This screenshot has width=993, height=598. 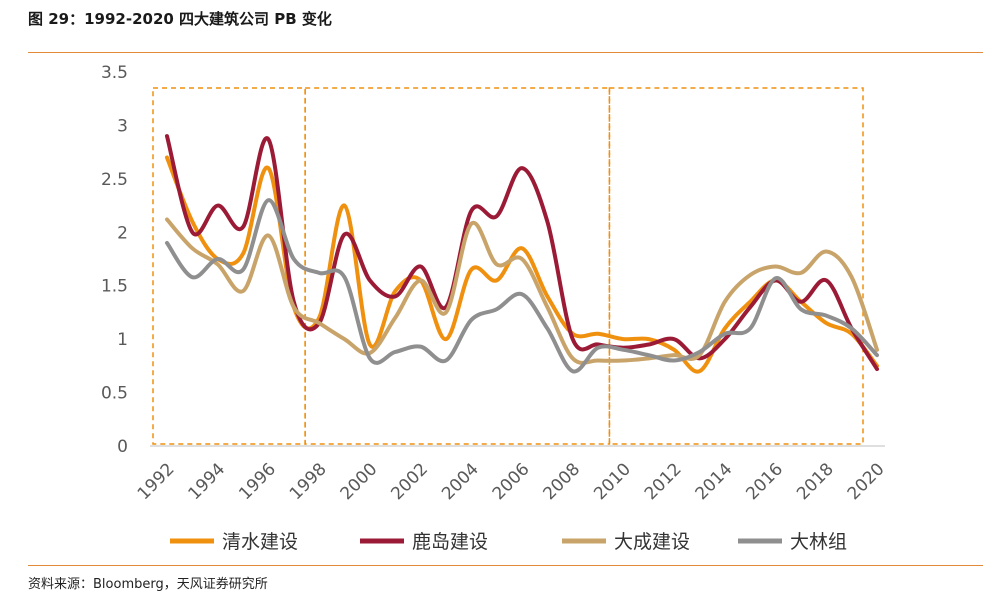 What do you see at coordinates (714, 481) in the screenshot?
I see `x-tick-label: 2014` at bounding box center [714, 481].